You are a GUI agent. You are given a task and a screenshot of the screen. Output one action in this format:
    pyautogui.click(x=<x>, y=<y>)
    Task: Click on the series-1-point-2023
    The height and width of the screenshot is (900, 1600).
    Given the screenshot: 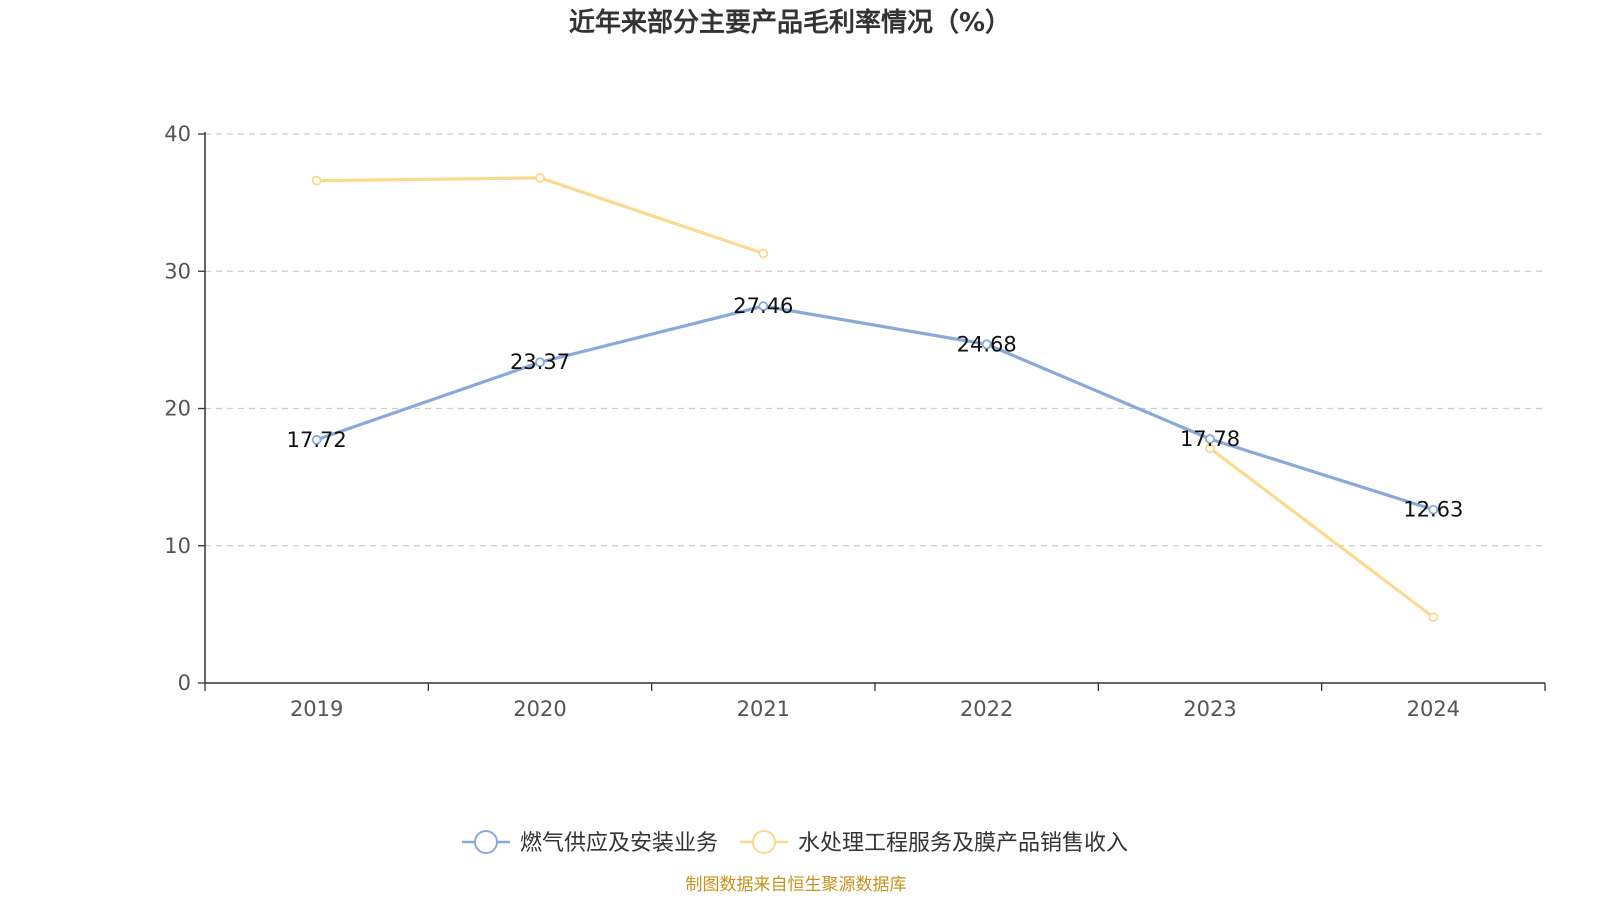 What is the action you would take?
    pyautogui.click(x=1210, y=439)
    